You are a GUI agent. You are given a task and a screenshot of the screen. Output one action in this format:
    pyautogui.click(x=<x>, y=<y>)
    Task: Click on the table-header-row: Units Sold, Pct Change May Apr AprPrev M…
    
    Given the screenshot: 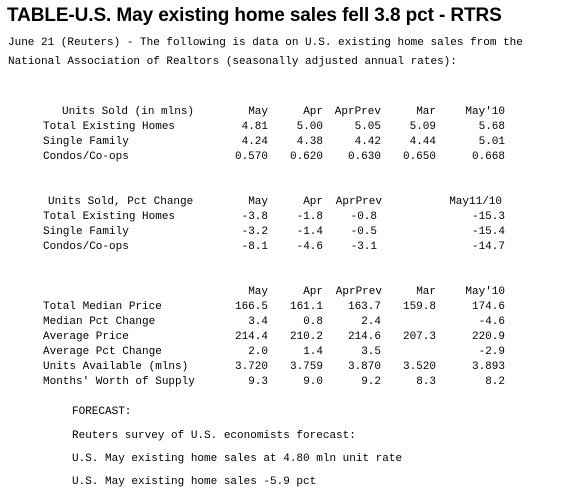 What is the action you would take?
    pyautogui.click(x=281, y=202)
    